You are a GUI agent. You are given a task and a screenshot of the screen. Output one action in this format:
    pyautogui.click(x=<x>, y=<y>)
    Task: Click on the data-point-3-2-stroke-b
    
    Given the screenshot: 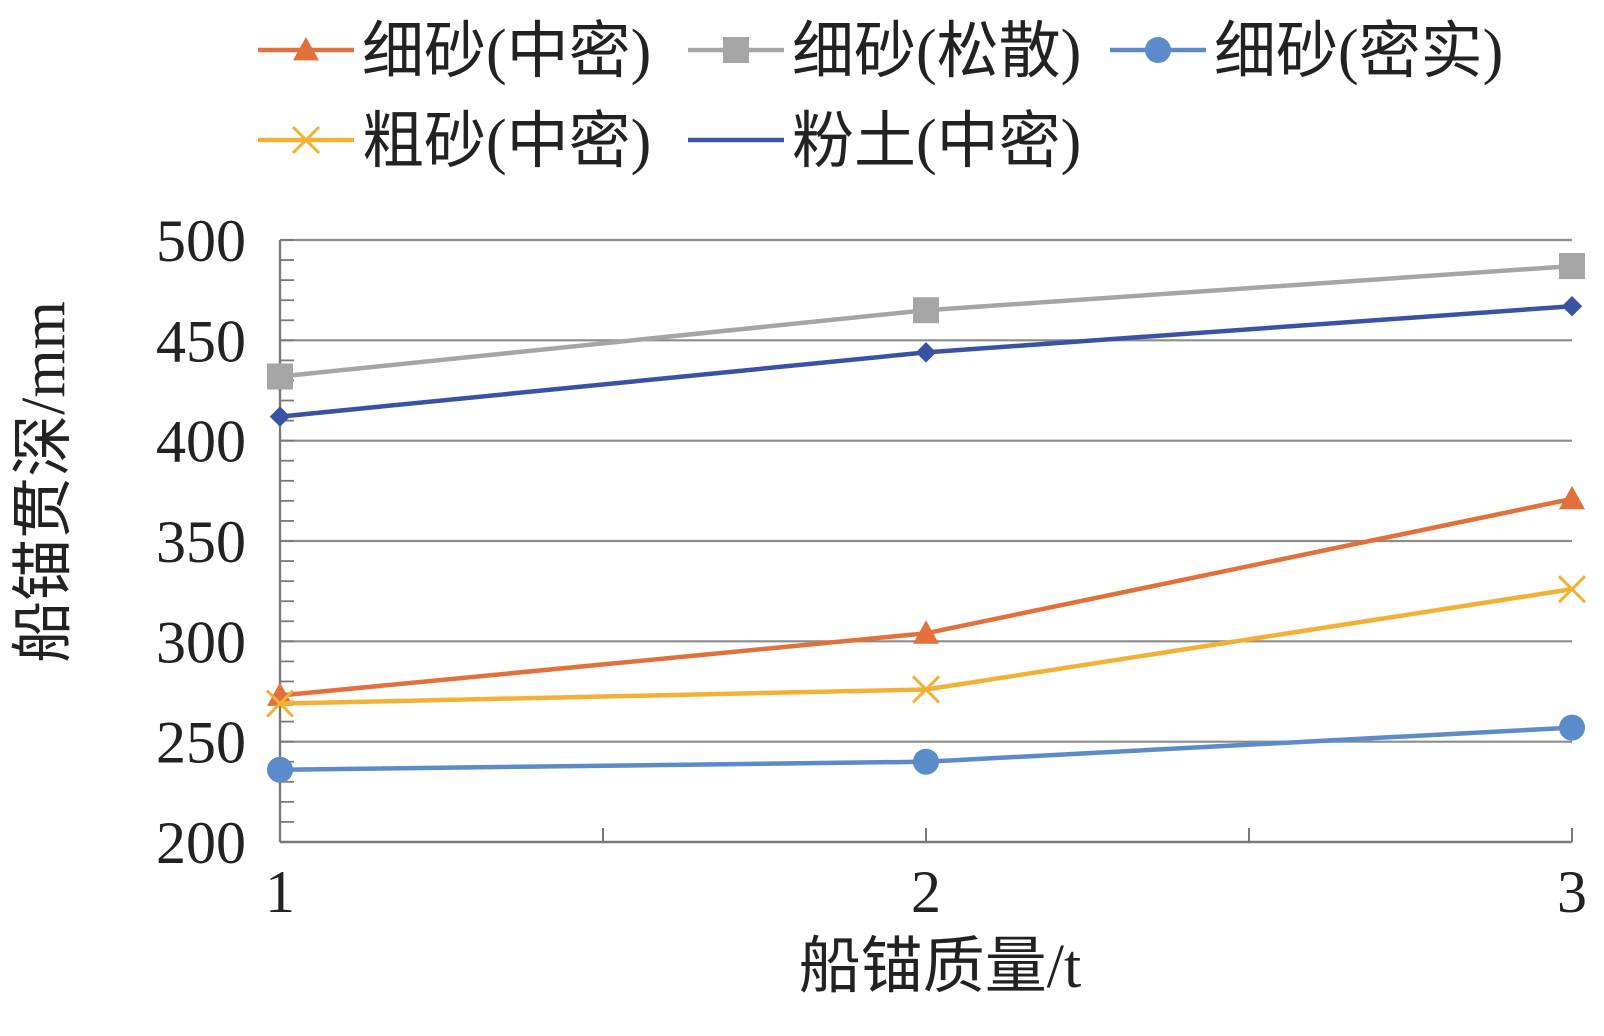 What is the action you would take?
    pyautogui.click(x=1572, y=589)
    